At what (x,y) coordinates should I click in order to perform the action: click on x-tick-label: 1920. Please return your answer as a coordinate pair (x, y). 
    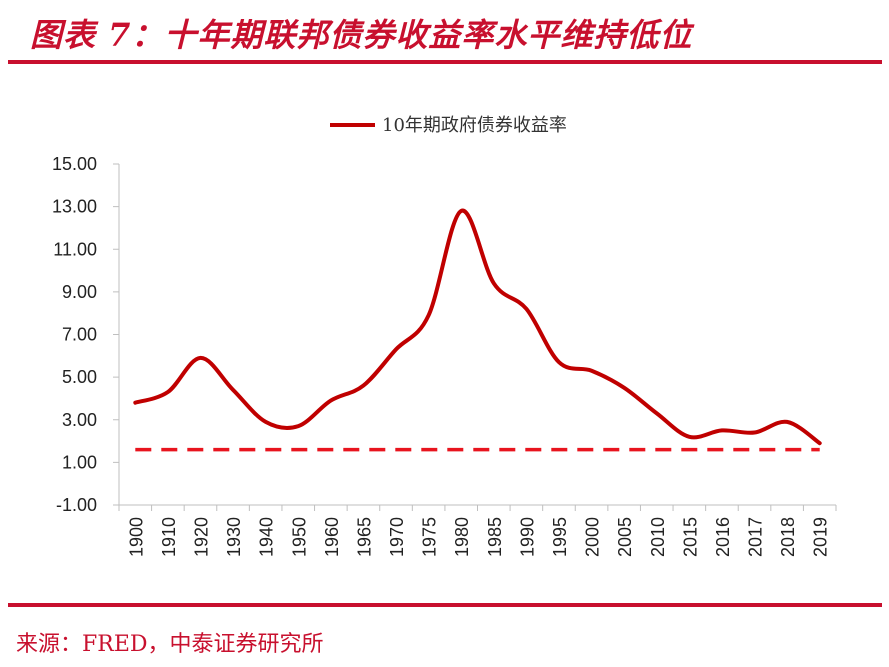
    Looking at the image, I should click on (201, 537).